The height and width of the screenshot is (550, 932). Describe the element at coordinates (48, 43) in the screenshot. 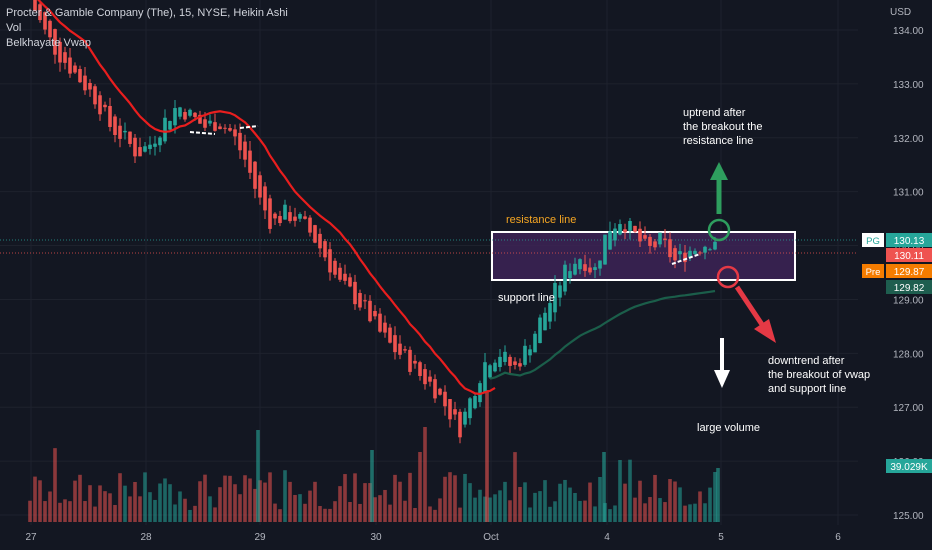

I see `indicator-vwap: Belkhayate Vwap` at that location.